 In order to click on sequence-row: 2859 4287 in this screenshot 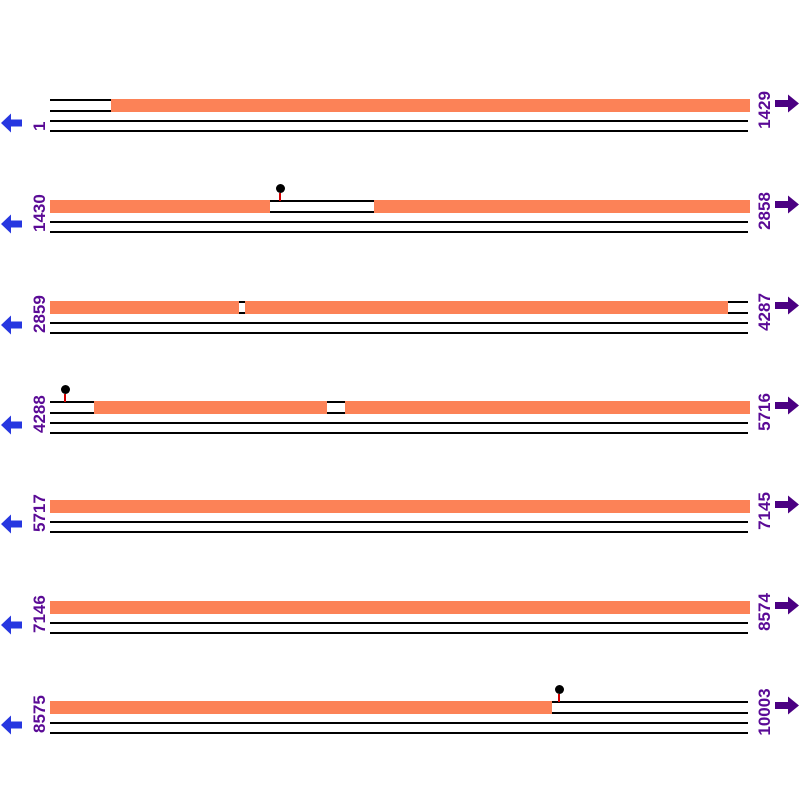, I will do `click(400, 317)`.